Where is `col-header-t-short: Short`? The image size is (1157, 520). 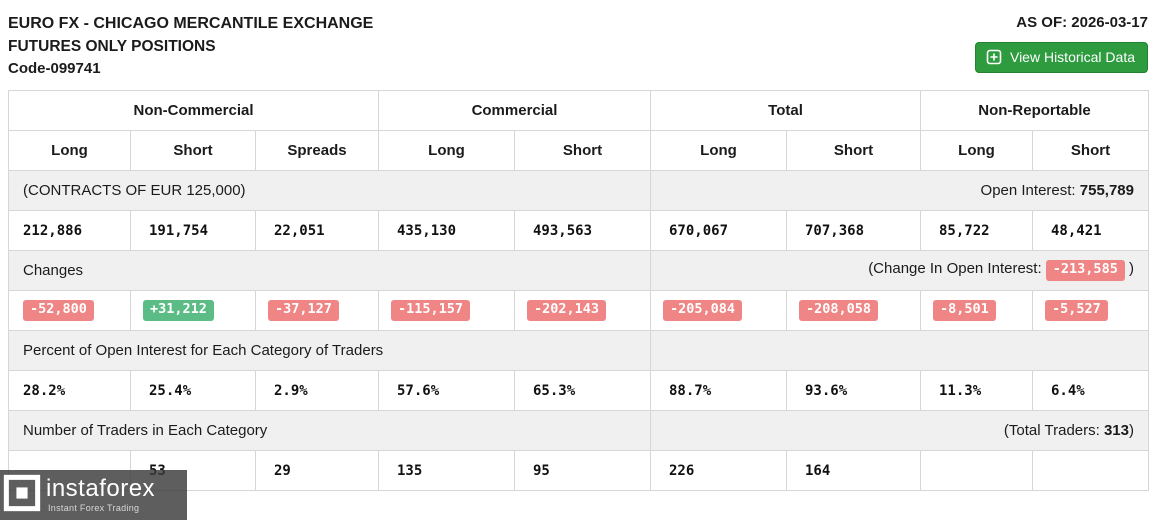
col-header-t-short: Short is located at coordinates (853, 150).